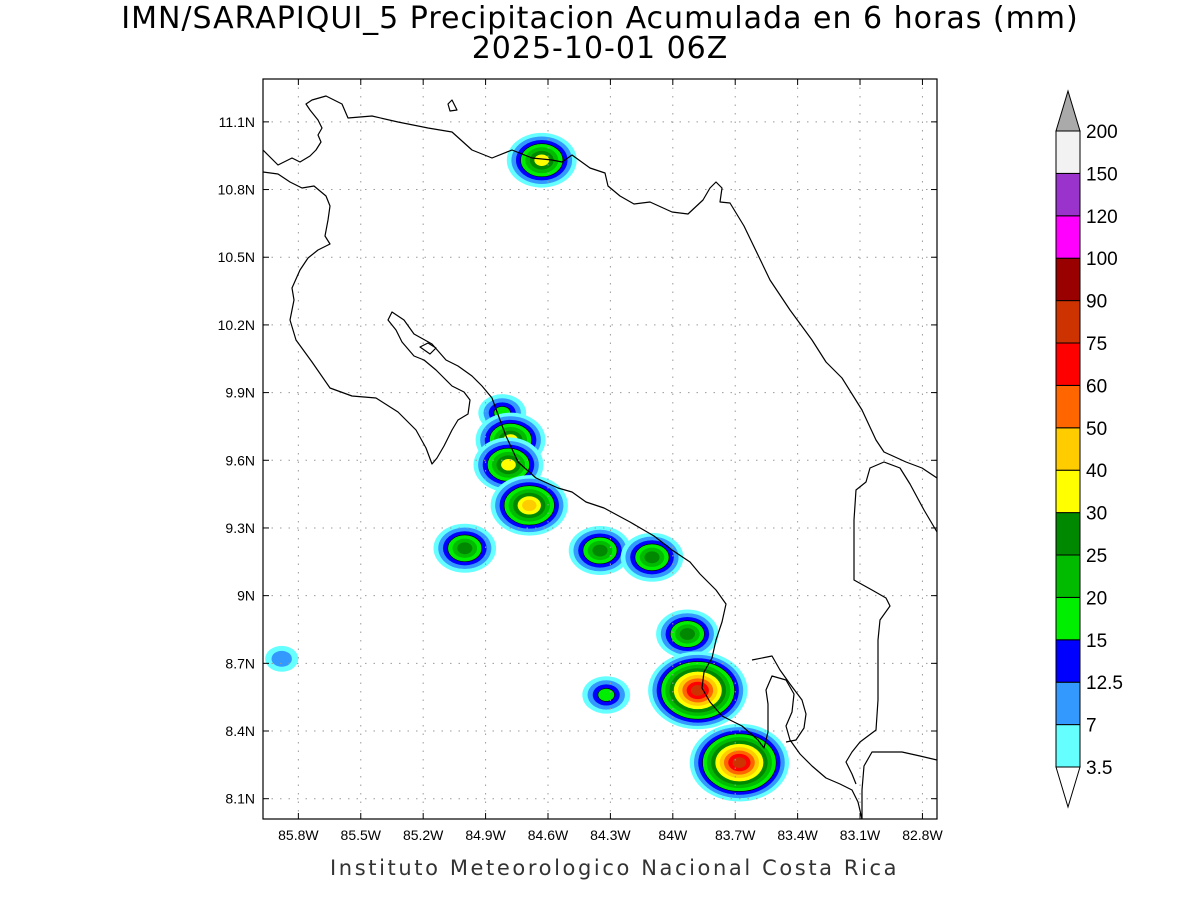 The width and height of the screenshot is (1200, 900). What do you see at coordinates (548, 835) in the screenshot?
I see `lon-tick-label: 84.6W` at bounding box center [548, 835].